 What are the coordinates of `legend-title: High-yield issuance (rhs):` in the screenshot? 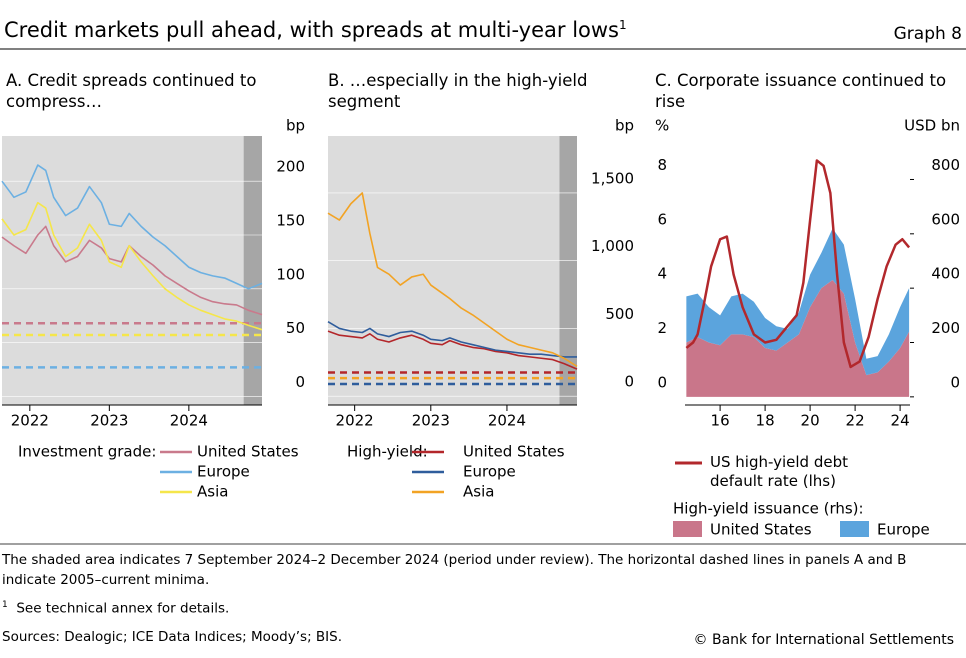 It's located at (768, 509).